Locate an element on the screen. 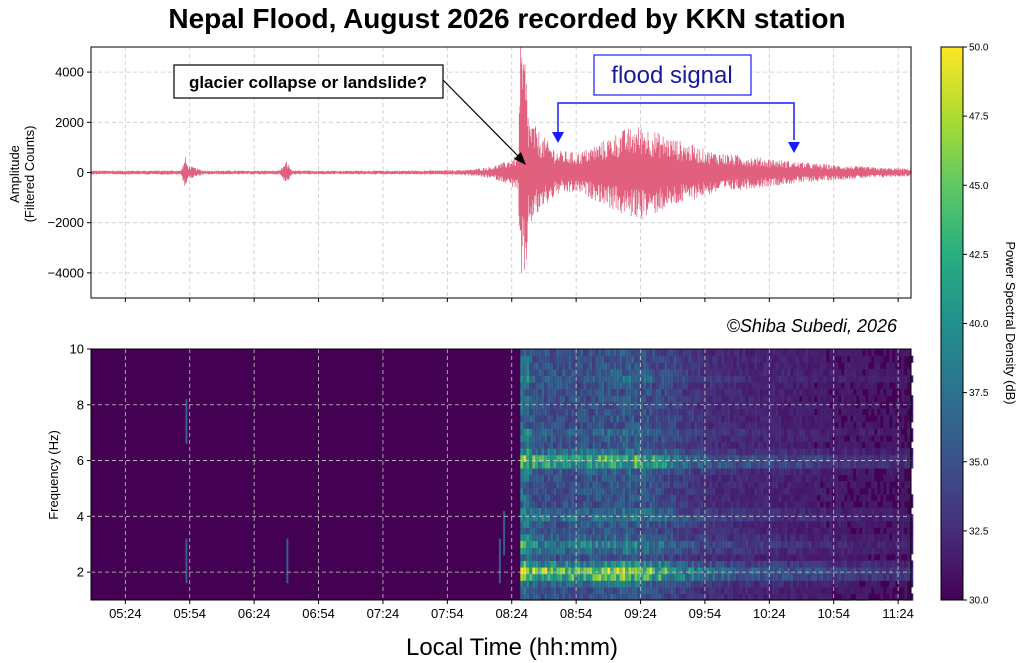  amplitude-tick-label: −4000 is located at coordinates (65, 272).